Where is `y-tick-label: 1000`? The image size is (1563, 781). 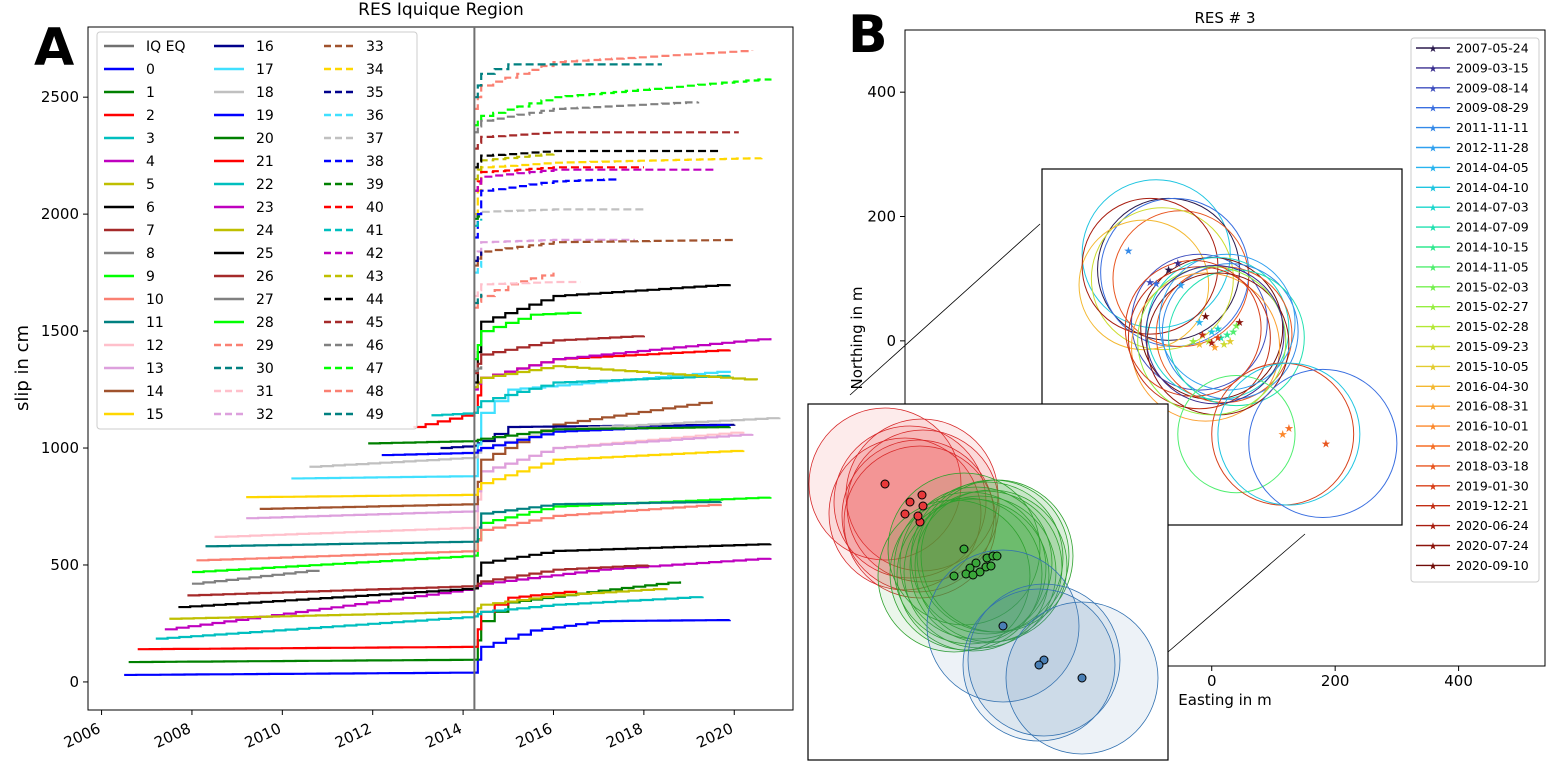
y-tick-label: 1000 is located at coordinates (60, 448).